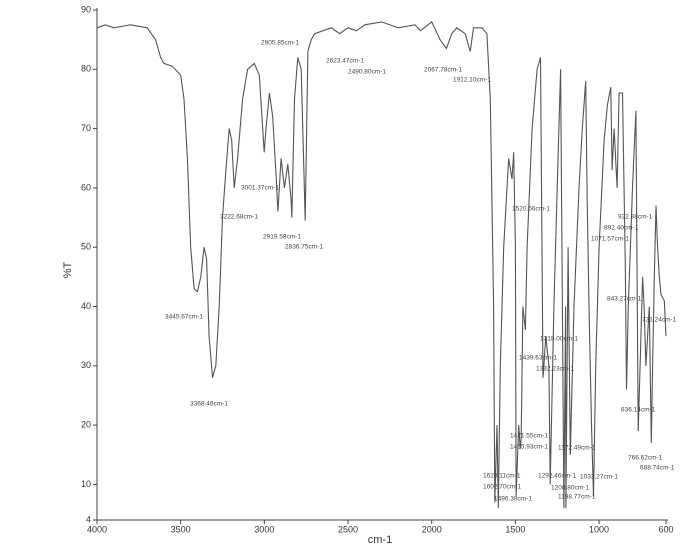 This screenshot has width=700, height=557. What do you see at coordinates (380, 540) in the screenshot?
I see `x-axis-title: cm-1` at bounding box center [380, 540].